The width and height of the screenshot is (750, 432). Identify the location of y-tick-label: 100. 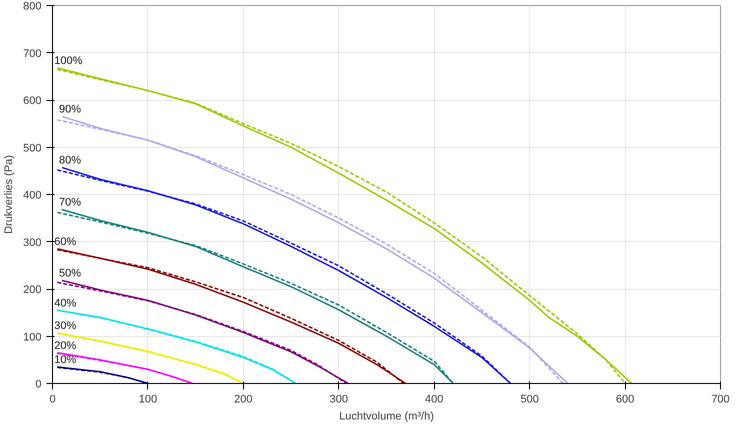
(32, 337).